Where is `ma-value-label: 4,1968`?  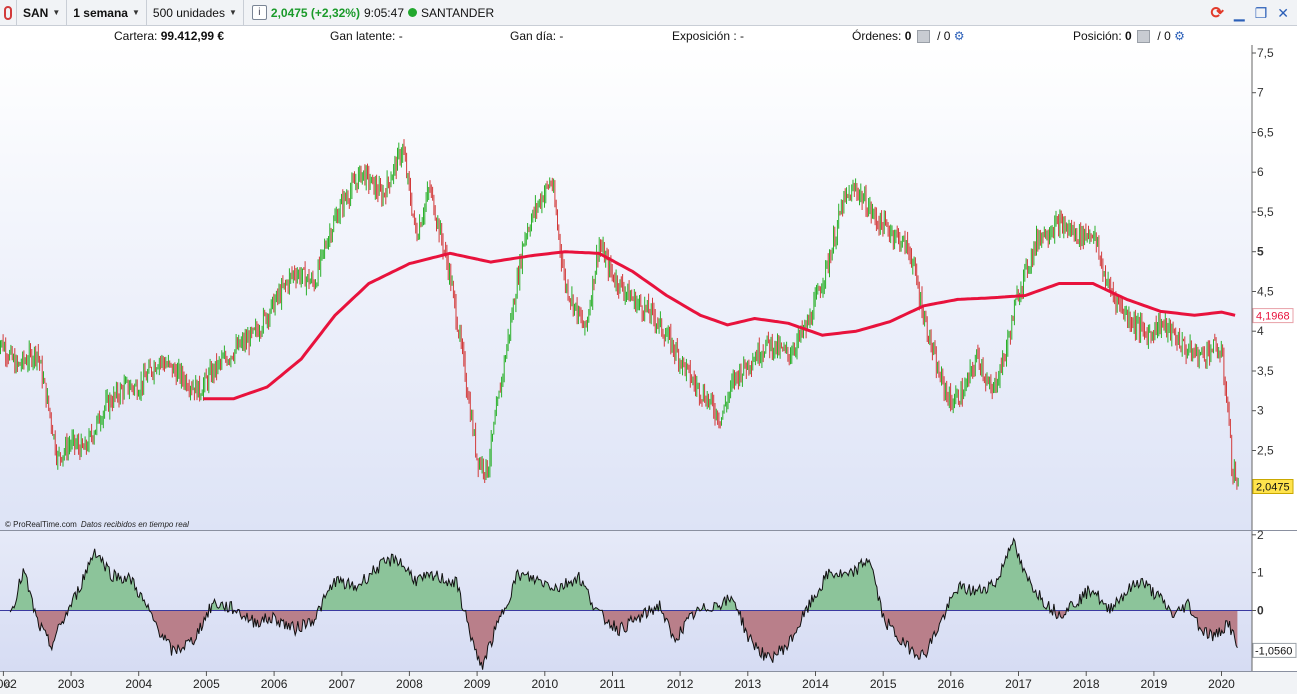 ma-value-label: 4,1968 is located at coordinates (1273, 317).